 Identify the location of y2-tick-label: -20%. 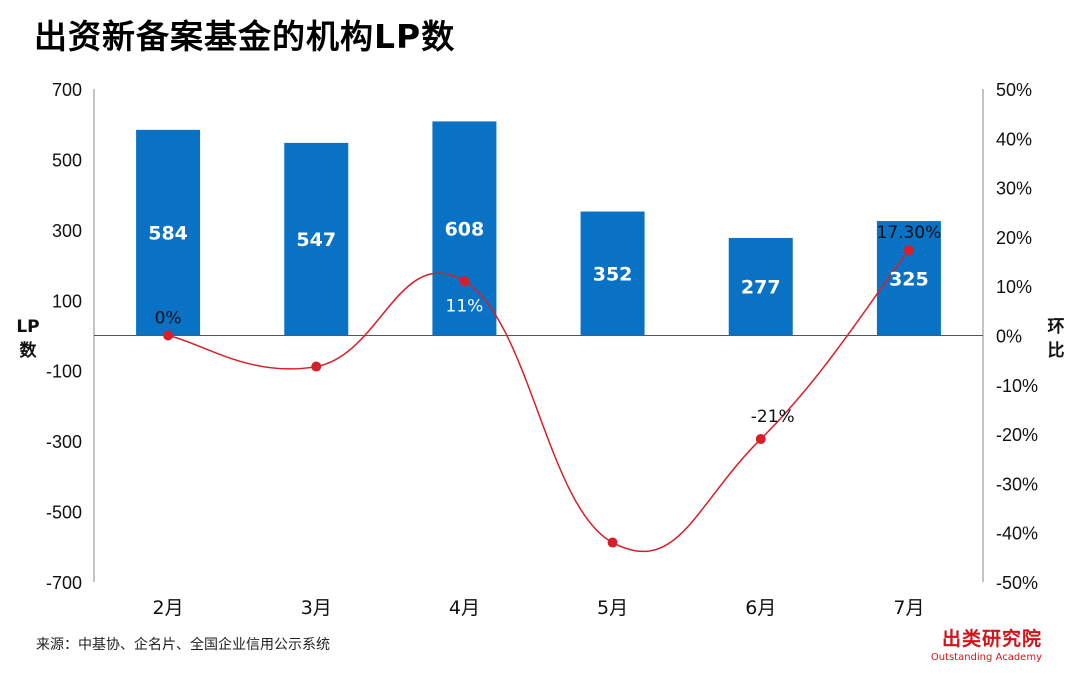
(1017, 435).